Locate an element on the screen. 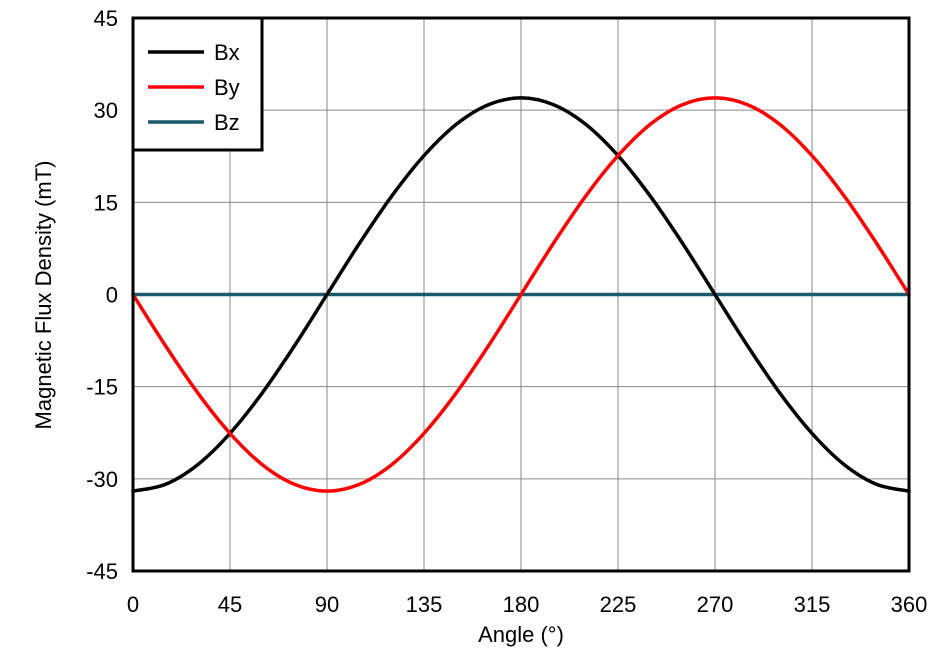  y-tick-label: -45 is located at coordinates (102, 571).